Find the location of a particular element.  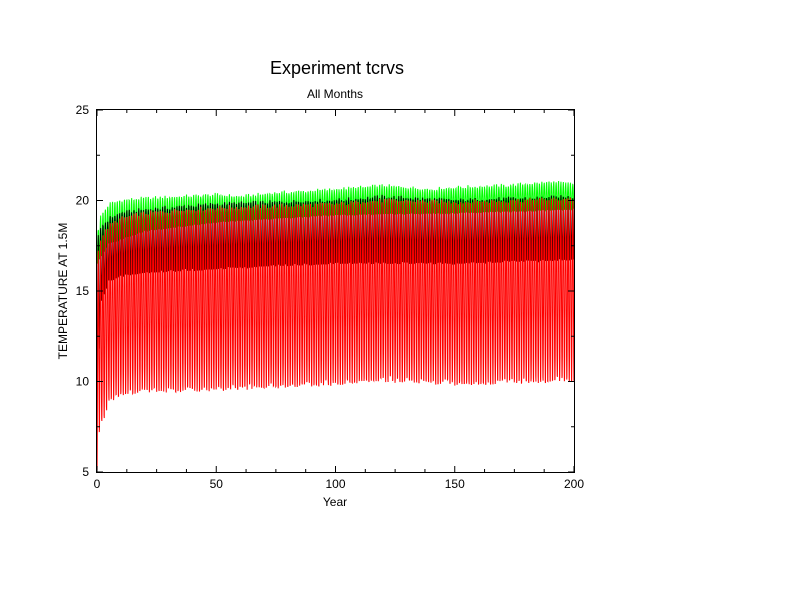

series-line-green-envelope is located at coordinates (335, 222).